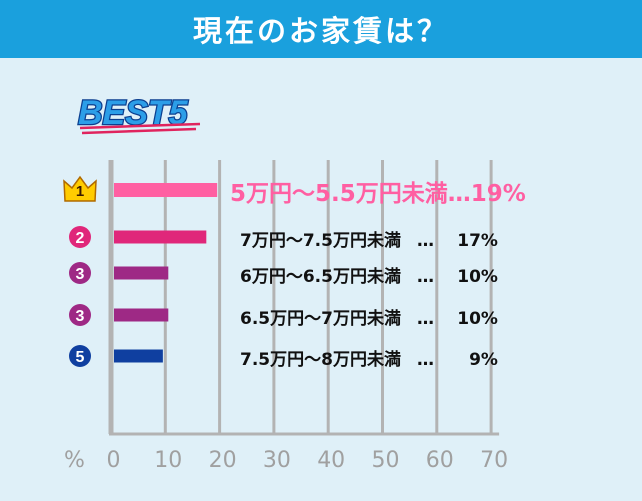 The image size is (642, 501). Describe the element at coordinates (385, 460) in the screenshot. I see `x-tick-label: 50` at that location.